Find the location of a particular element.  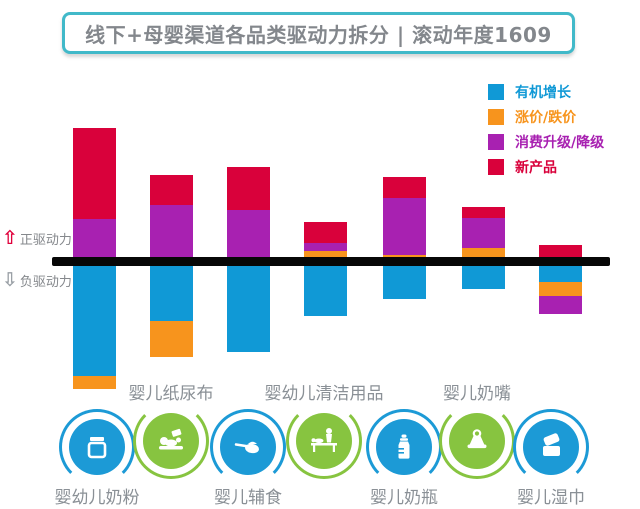

category-label: 婴儿辅食 is located at coordinates (248, 498).